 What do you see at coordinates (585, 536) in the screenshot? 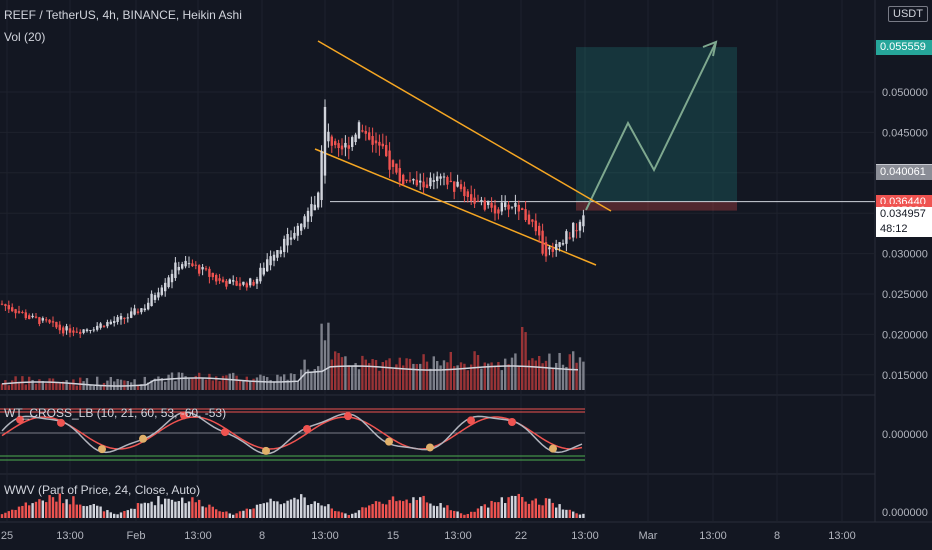
I see `time-tick-label: 13:00` at bounding box center [585, 536].